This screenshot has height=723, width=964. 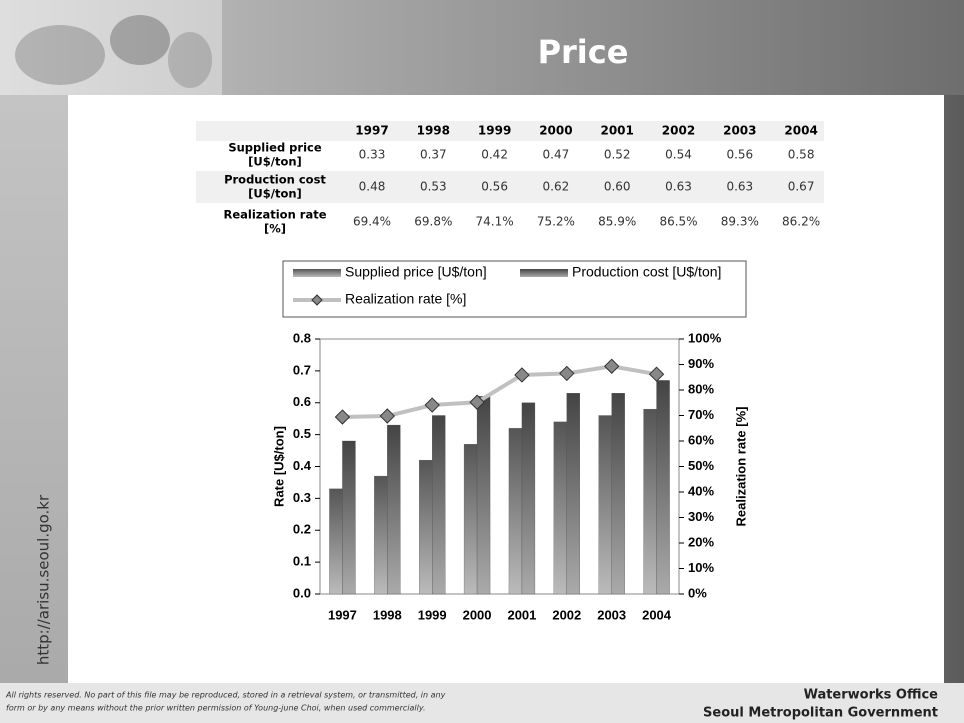 What do you see at coordinates (521, 614) in the screenshot?
I see `x-tick-label: 2001` at bounding box center [521, 614].